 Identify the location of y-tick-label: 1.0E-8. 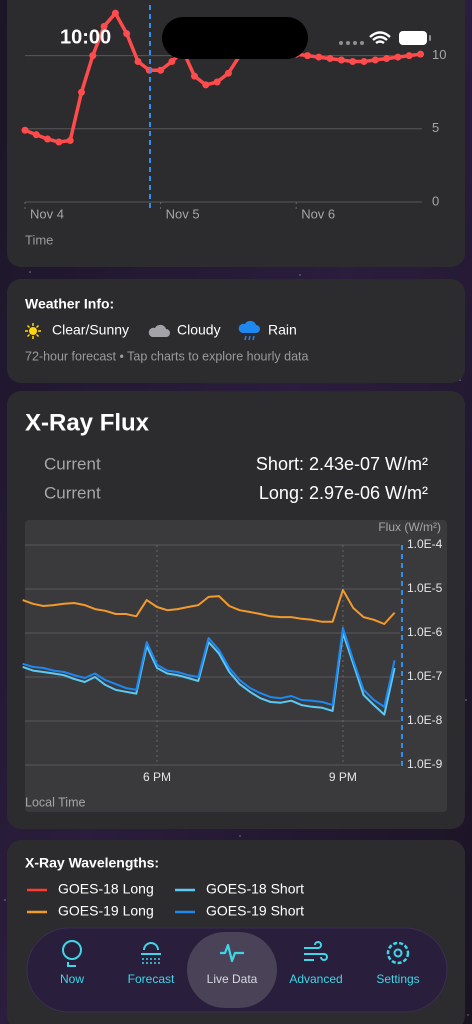
(425, 720).